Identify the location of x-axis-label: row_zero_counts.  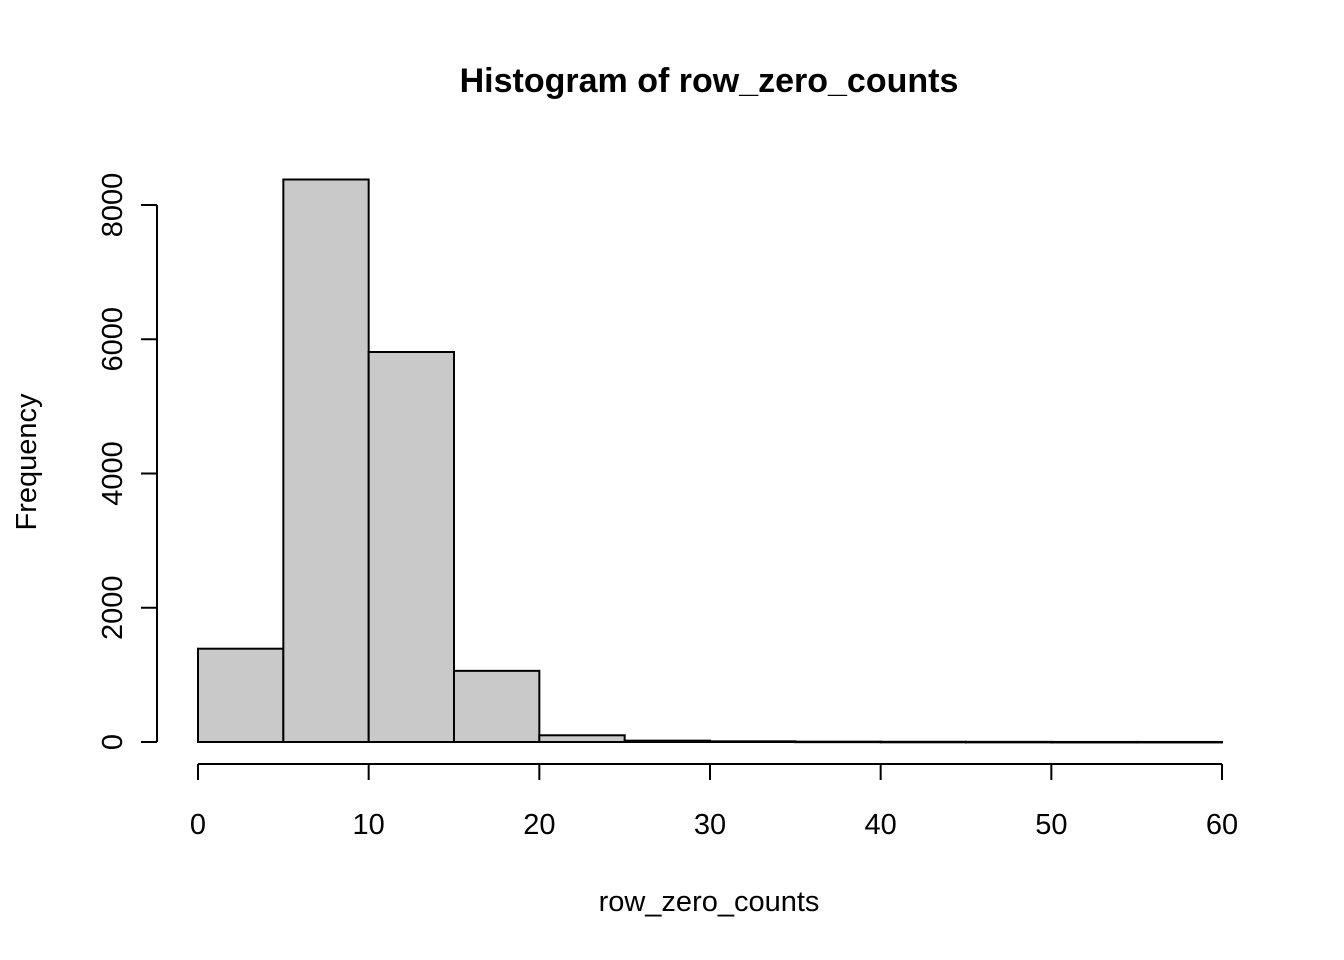
(709, 902).